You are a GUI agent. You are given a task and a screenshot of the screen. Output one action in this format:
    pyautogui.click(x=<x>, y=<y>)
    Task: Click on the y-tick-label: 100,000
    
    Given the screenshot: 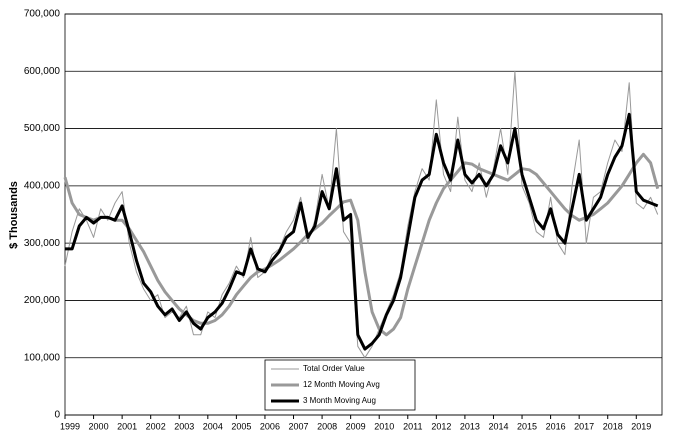 What is the action you would take?
    pyautogui.click(x=42, y=357)
    